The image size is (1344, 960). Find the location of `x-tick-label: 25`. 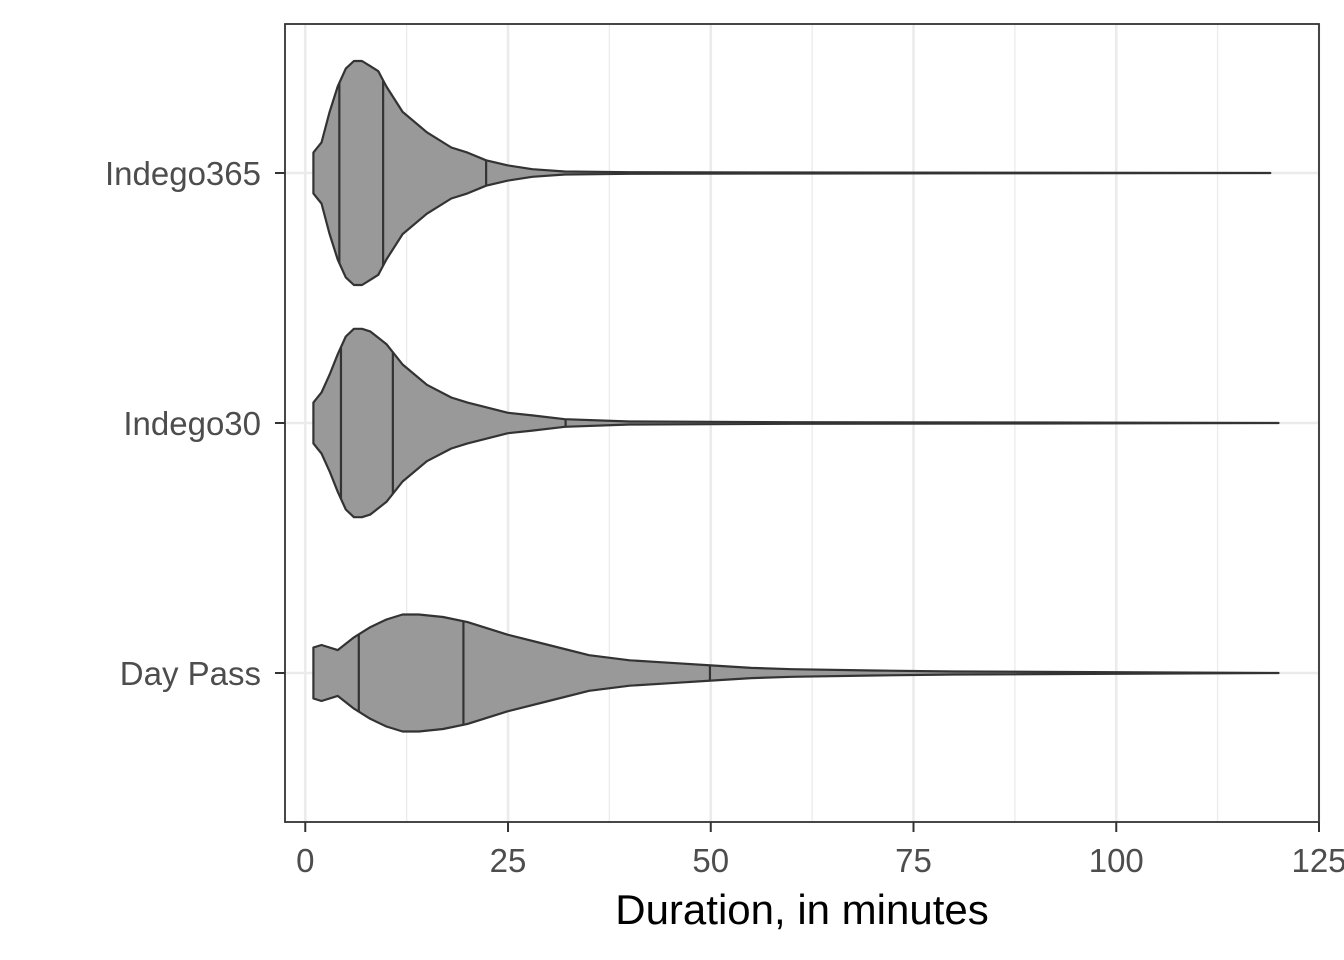

x-tick-label: 25 is located at coordinates (508, 860).